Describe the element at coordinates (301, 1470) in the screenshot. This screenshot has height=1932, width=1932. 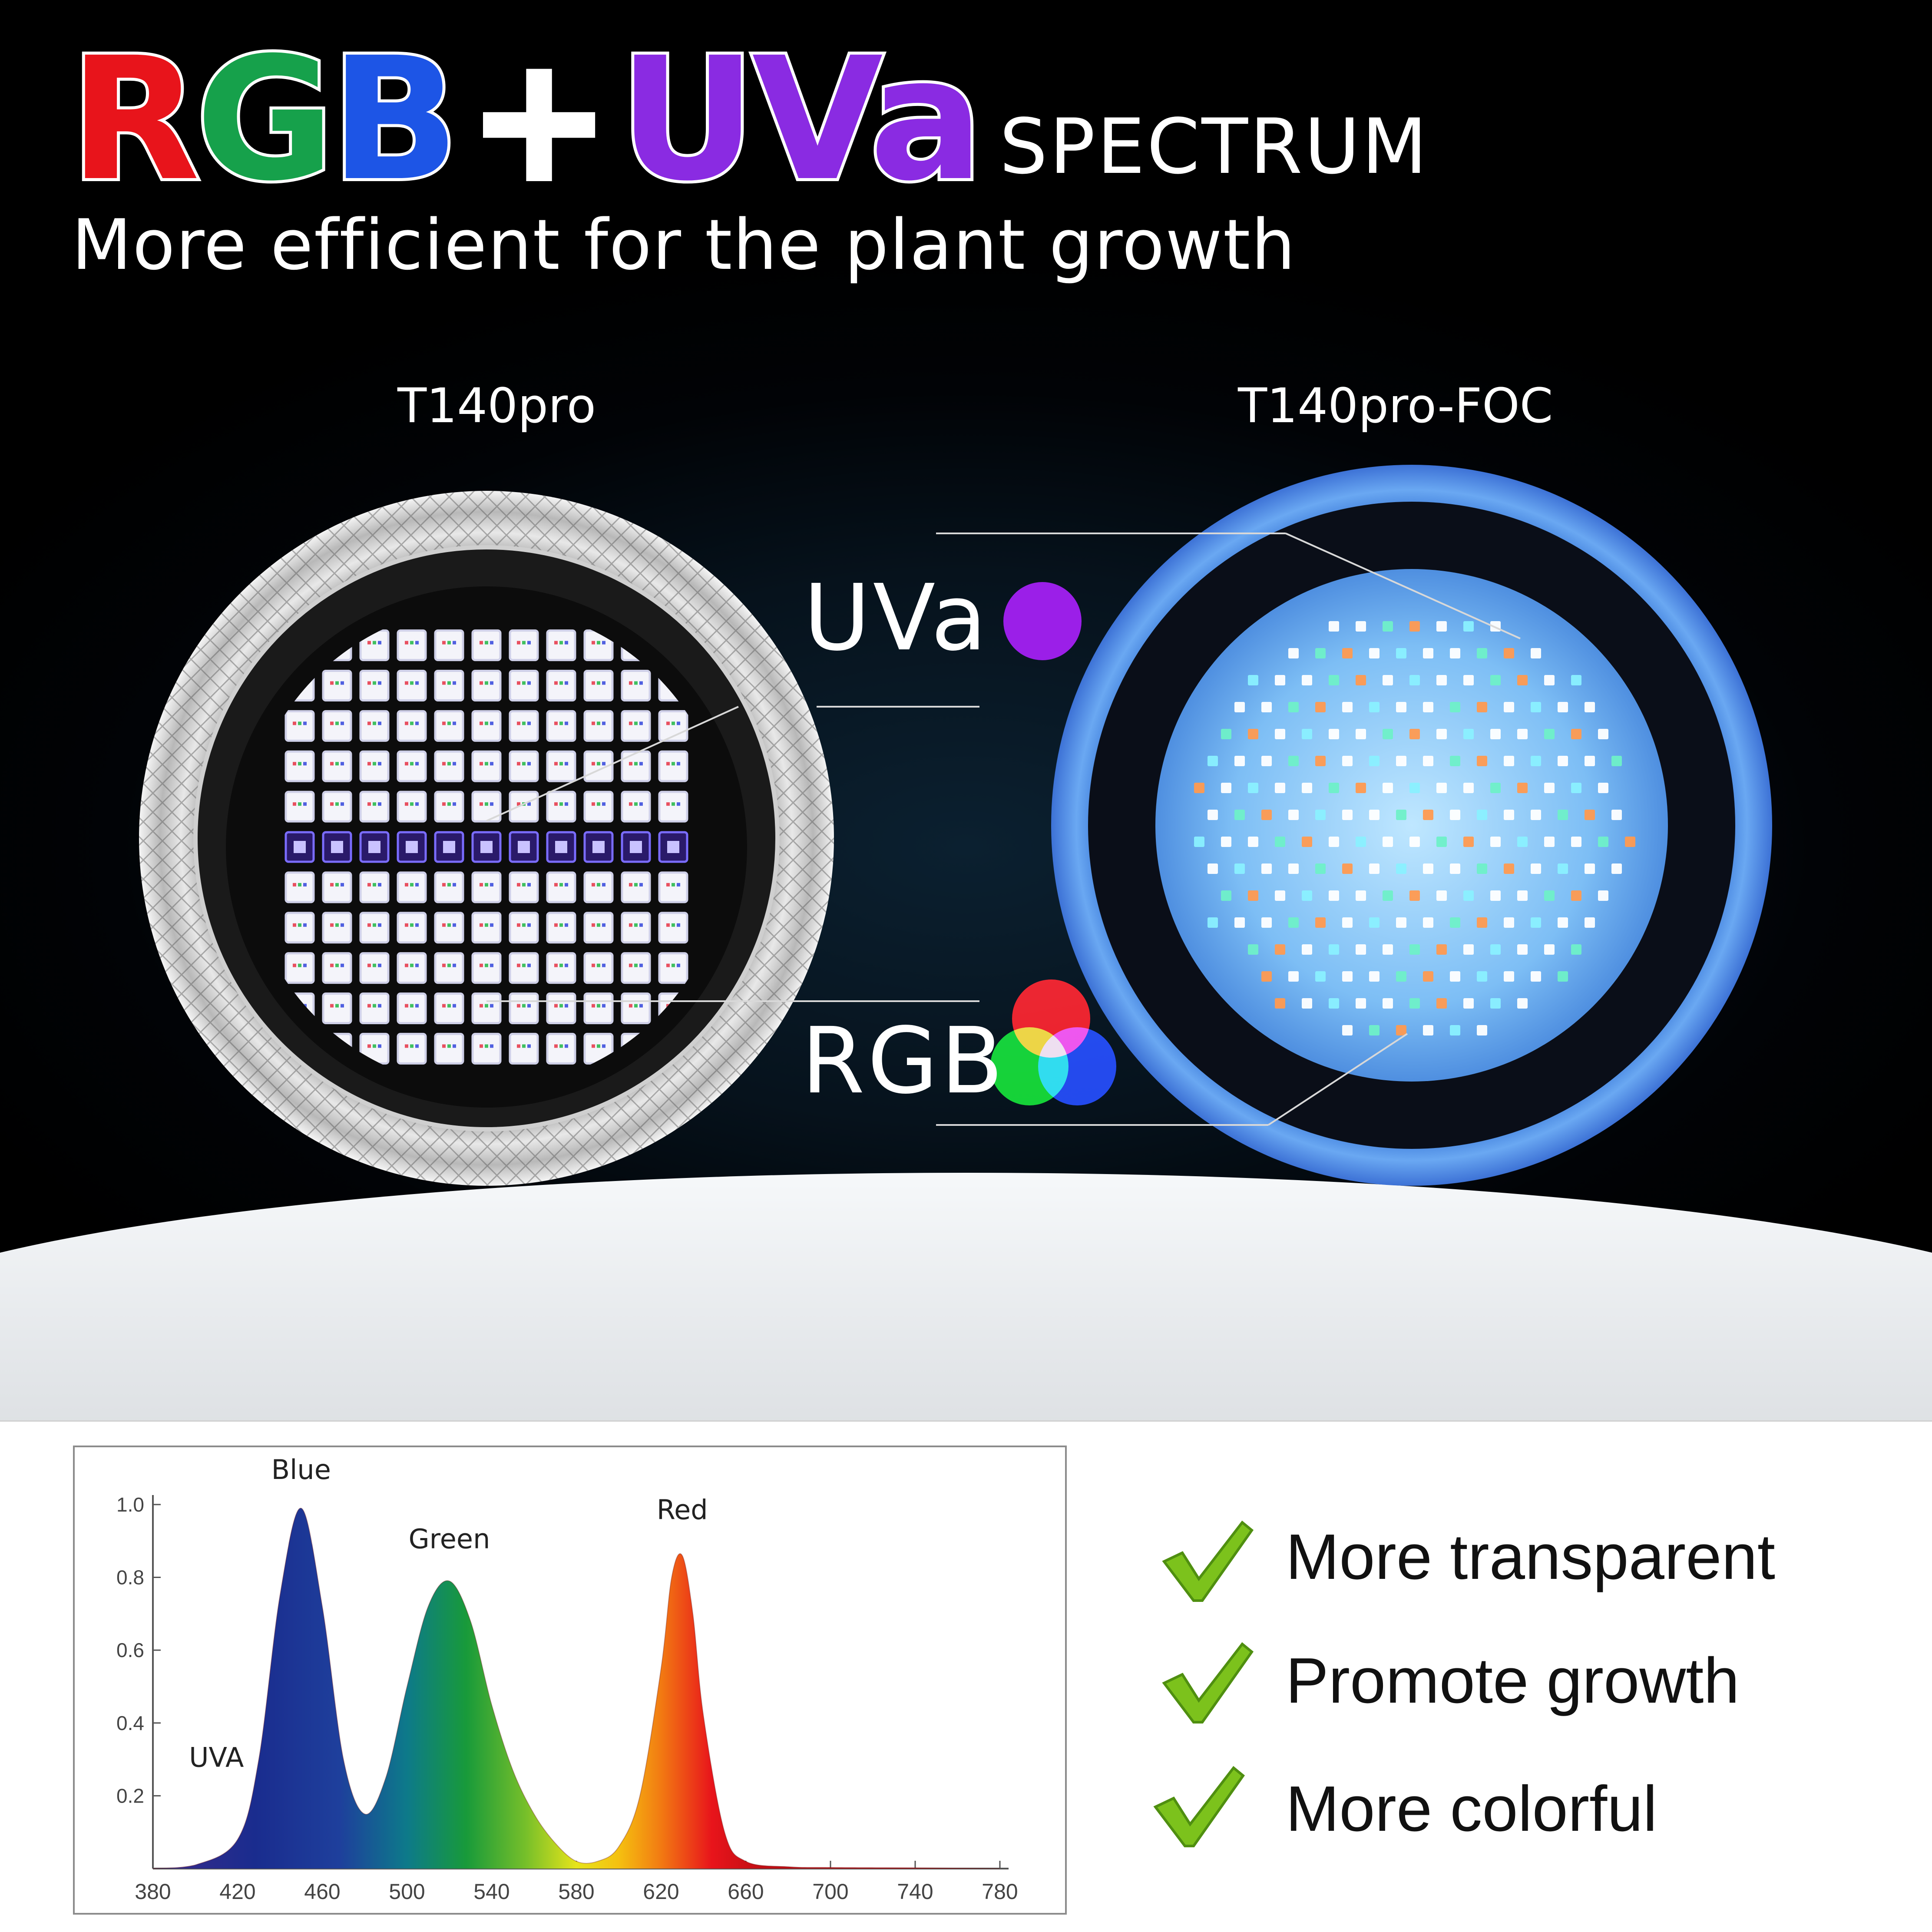
I see `peak-label-blue: Blue` at that location.